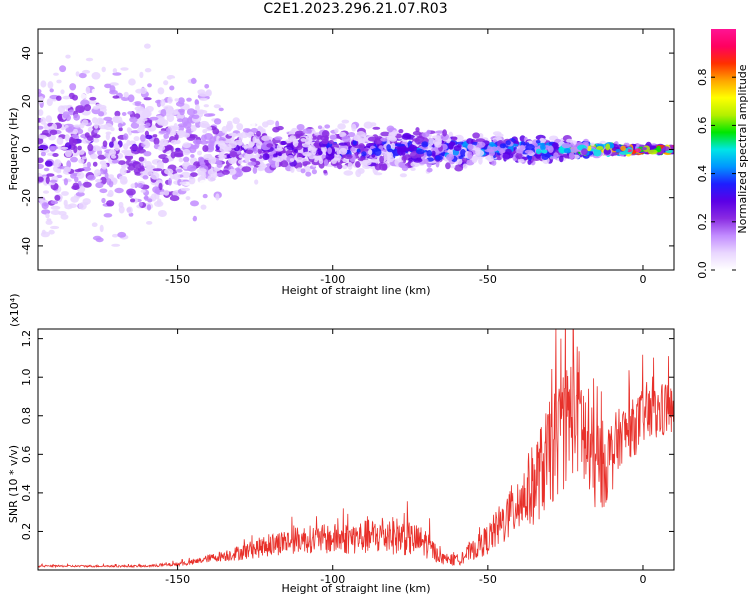 The image size is (750, 600). Describe the element at coordinates (355, 9) in the screenshot. I see `figure-title: C2E1.2023.296.21.07.R03` at that location.